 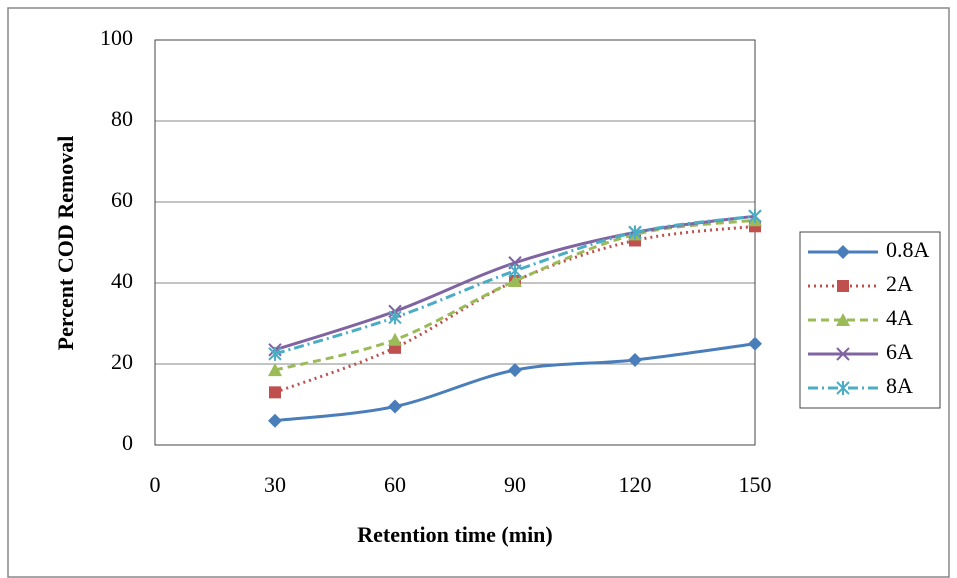 I want to click on y-axis-label: Percent COD Removal, so click(x=65, y=243).